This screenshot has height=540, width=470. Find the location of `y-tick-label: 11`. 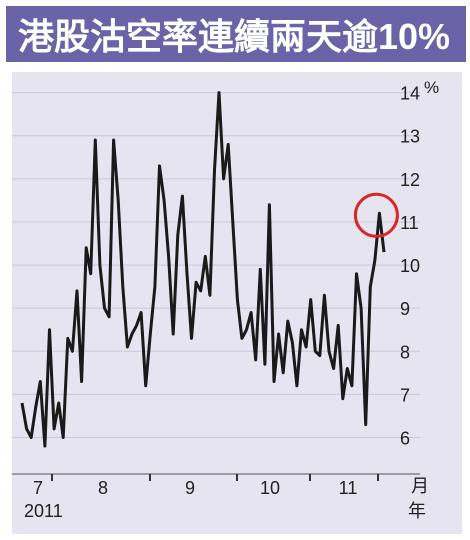

y-tick-label: 11 is located at coordinates (409, 223).